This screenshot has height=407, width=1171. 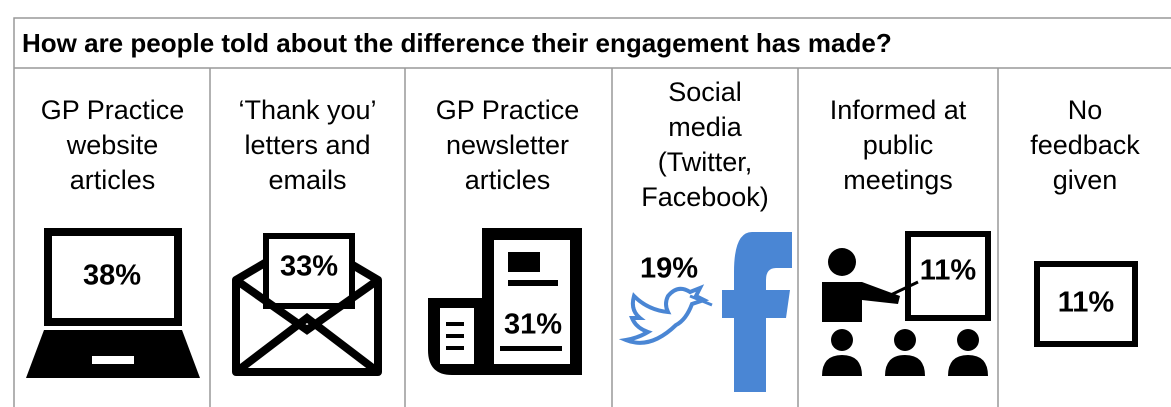 What do you see at coordinates (113, 303) in the screenshot?
I see `laptop-icon` at bounding box center [113, 303].